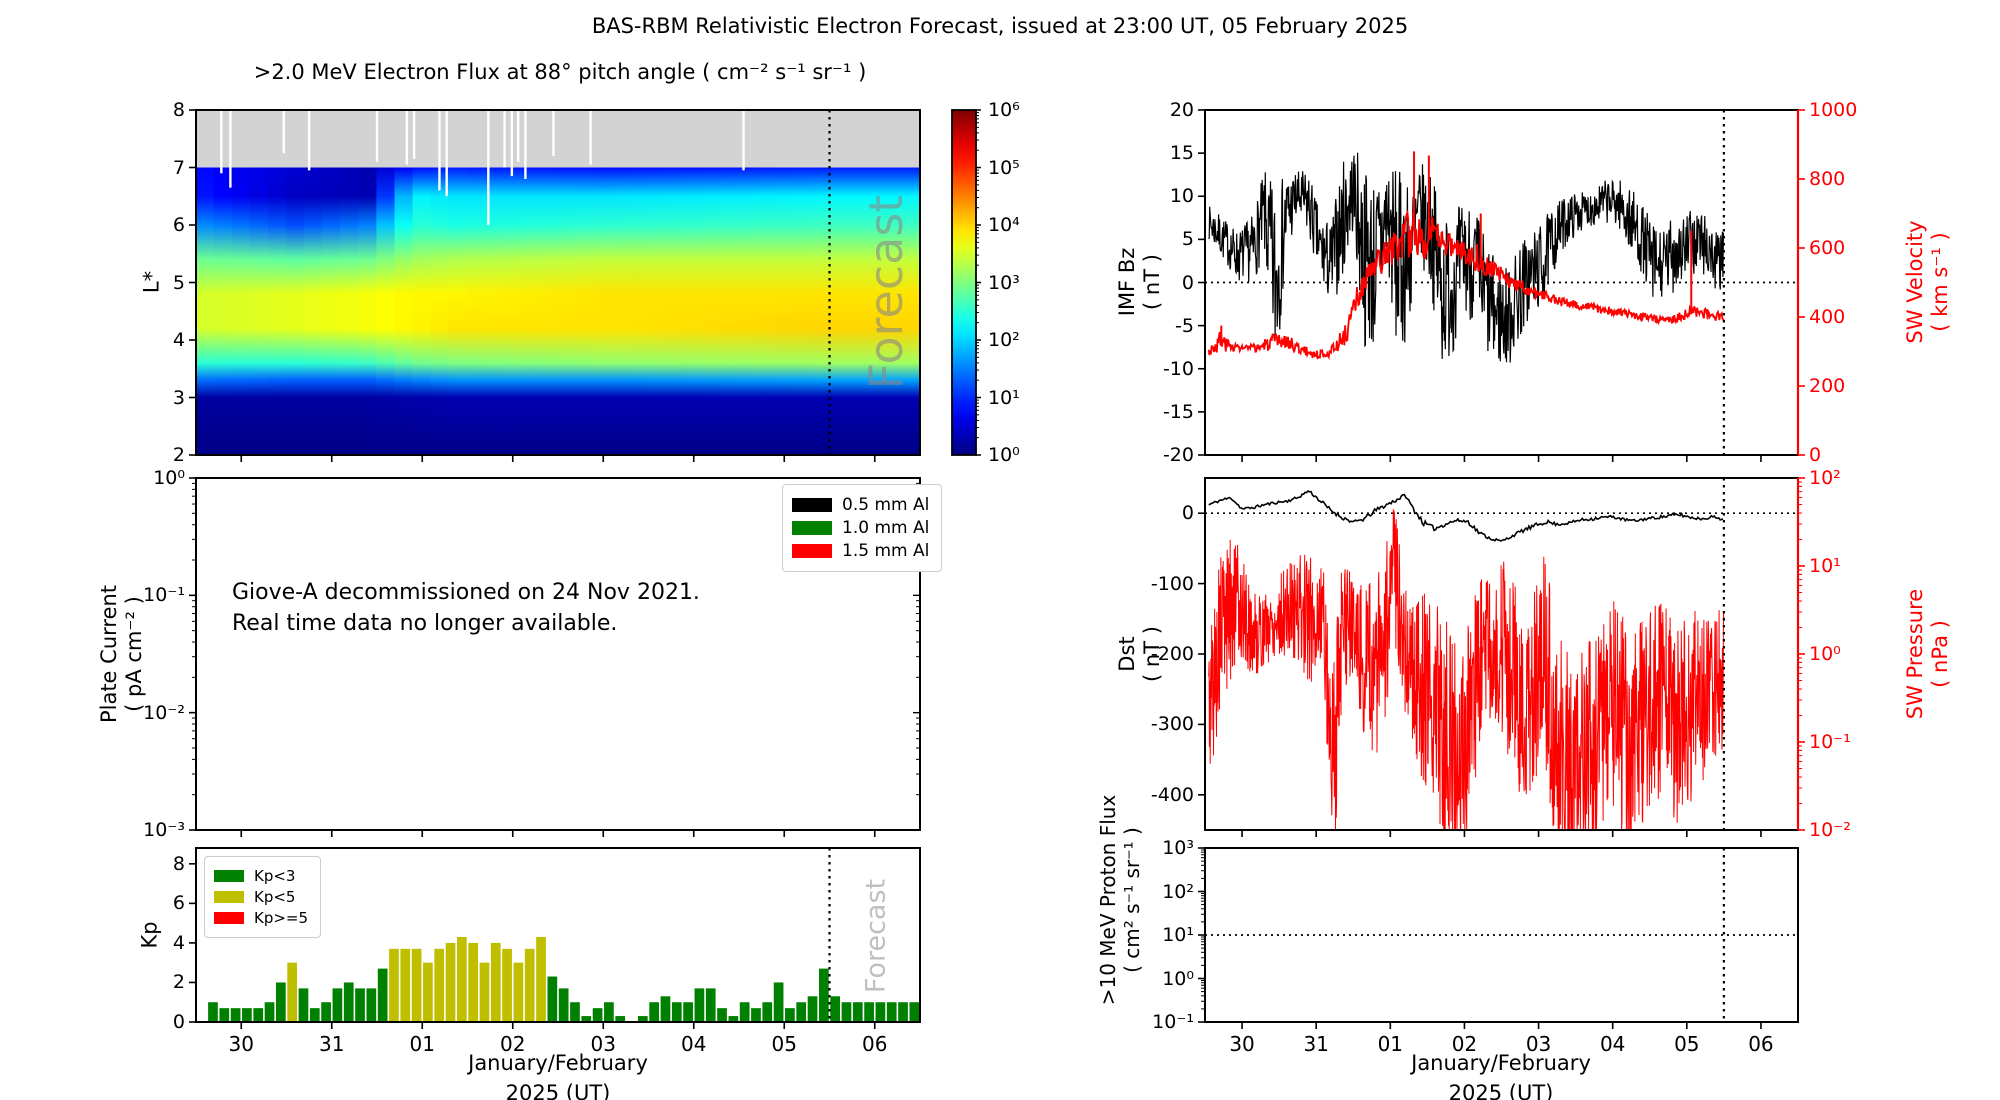 The height and width of the screenshot is (1100, 2000). What do you see at coordinates (1004, 110) in the screenshot?
I see `colorbar-tick-label: 10⁶` at bounding box center [1004, 110].